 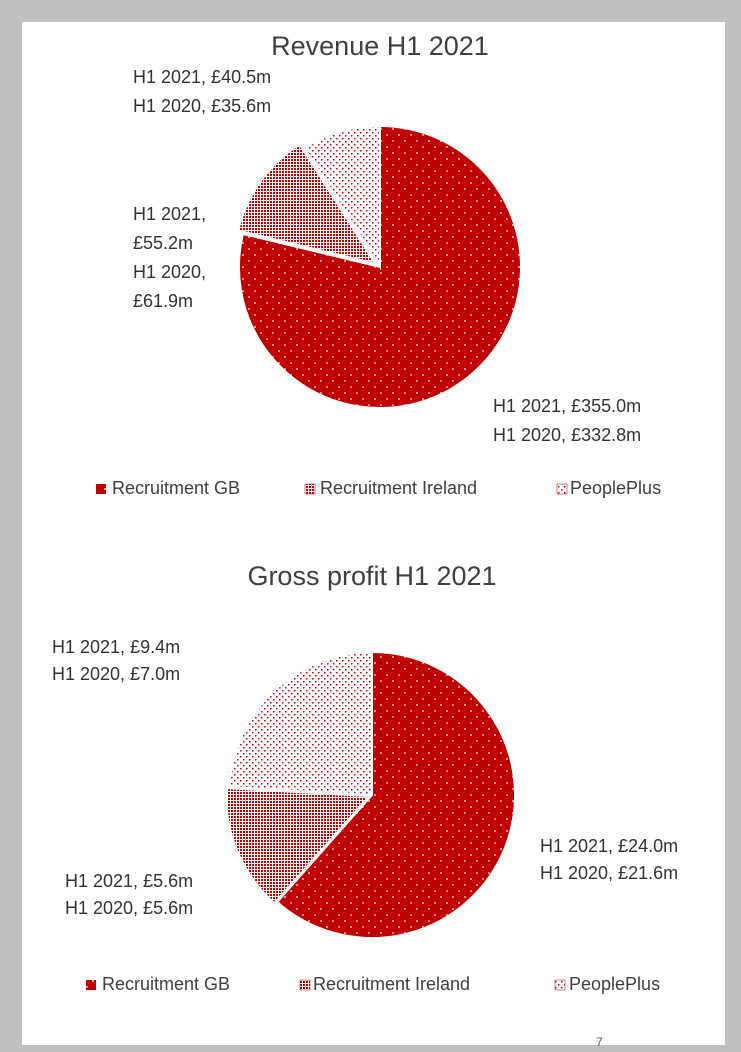 I want to click on chart-title: Gross profit H1 2021, so click(x=371, y=576).